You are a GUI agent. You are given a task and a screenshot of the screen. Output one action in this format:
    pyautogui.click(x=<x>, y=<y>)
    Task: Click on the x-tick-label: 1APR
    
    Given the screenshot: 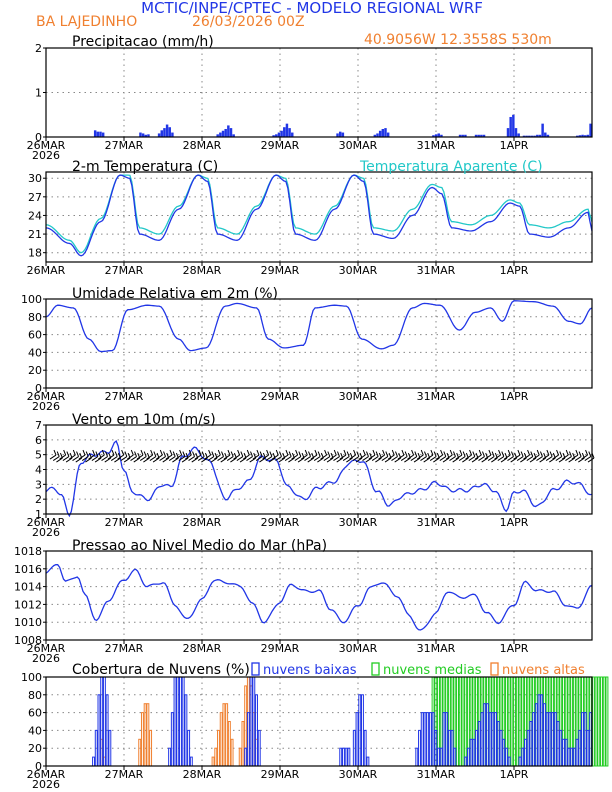 What is the action you would take?
    pyautogui.click(x=514, y=522)
    